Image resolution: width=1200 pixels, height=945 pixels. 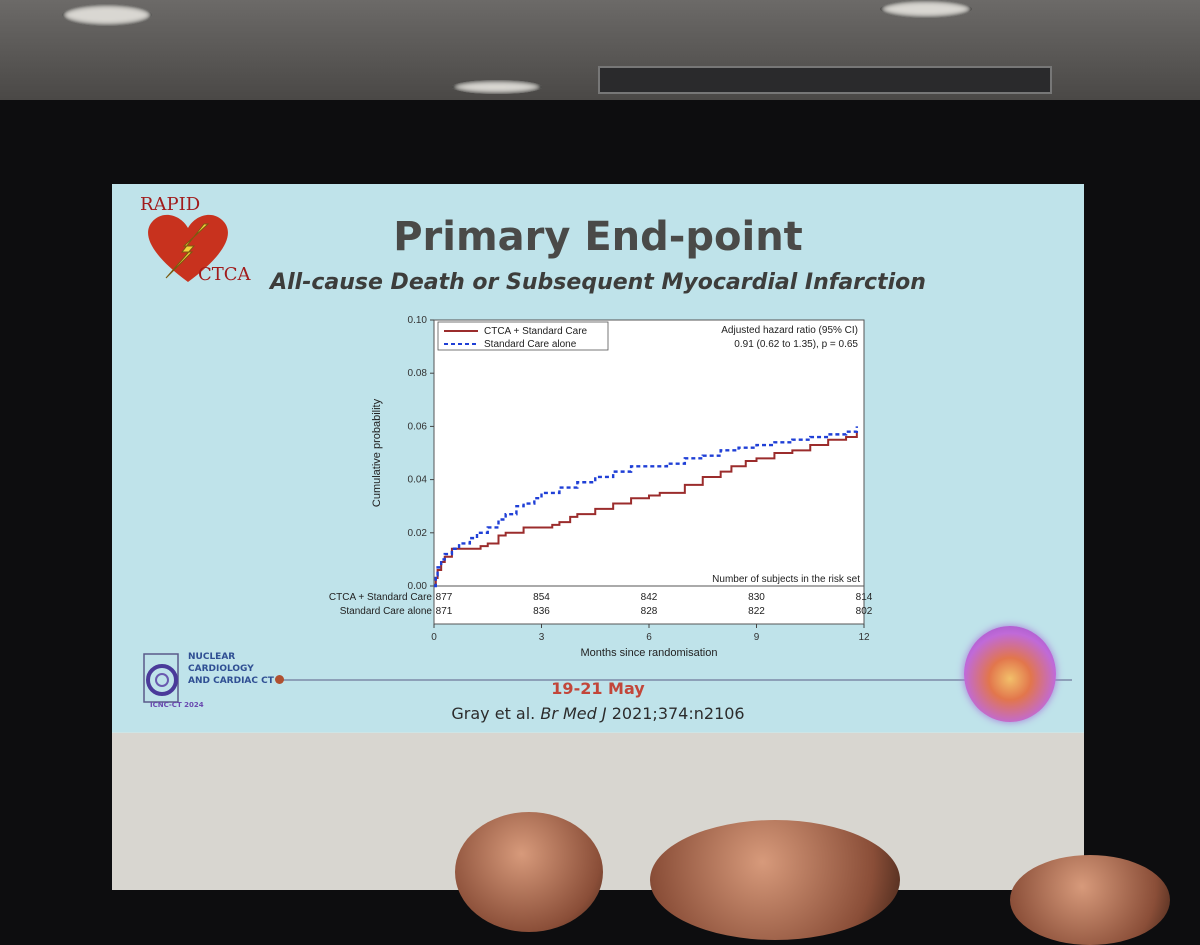 What do you see at coordinates (786, 579) in the screenshot?
I see `risk-table-title: Number of subjects in the risk set` at bounding box center [786, 579].